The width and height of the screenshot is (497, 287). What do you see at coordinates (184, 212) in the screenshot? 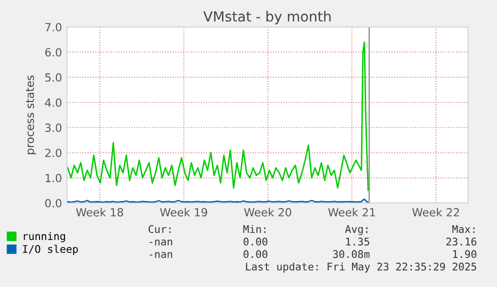
I see `x-tick-label: Week 19` at bounding box center [184, 212].